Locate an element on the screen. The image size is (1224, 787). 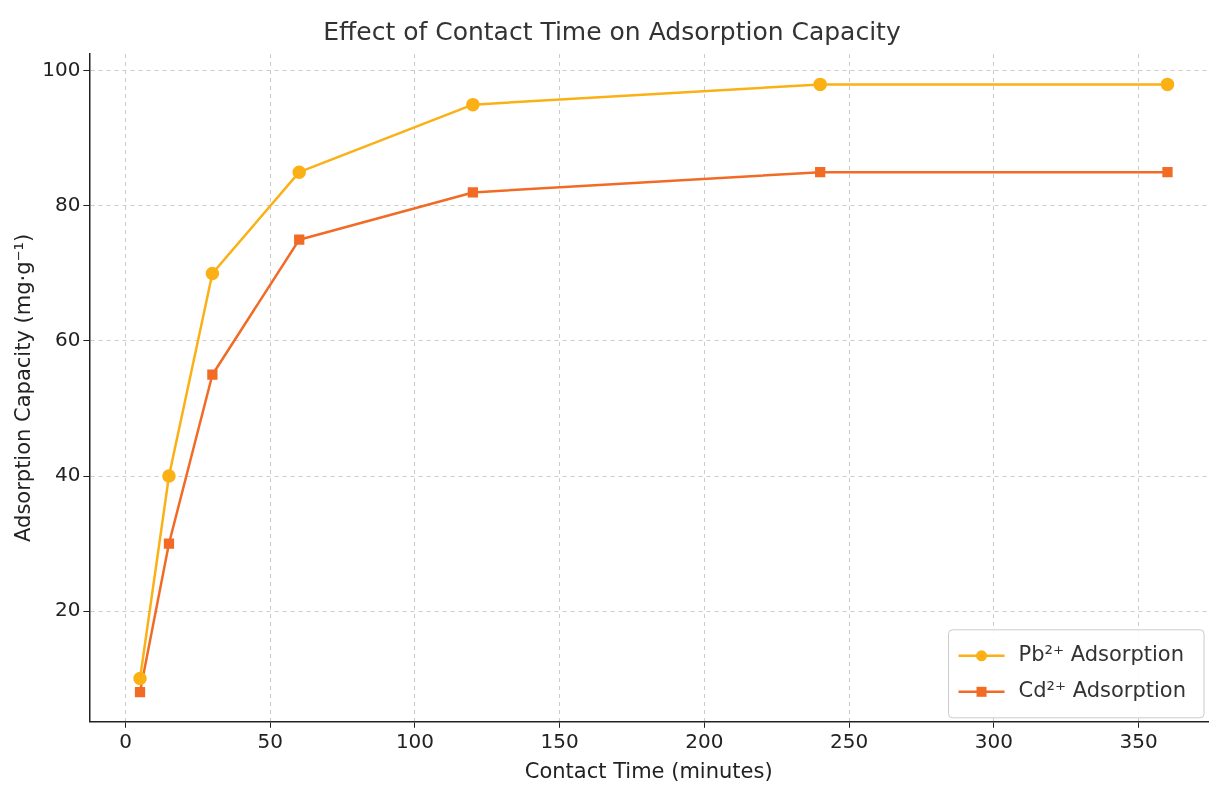
chart-title: Effect of Contact Time on Adsorption Capacity is located at coordinates (612, 31).